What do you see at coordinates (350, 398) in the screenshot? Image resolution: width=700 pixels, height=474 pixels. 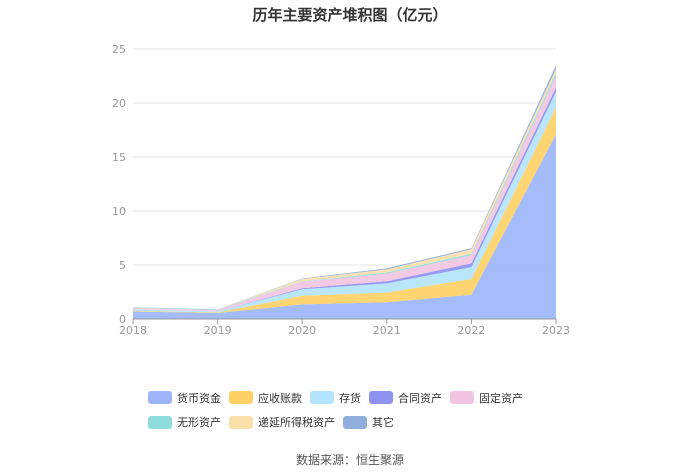 I see `legend-label: 存货` at bounding box center [350, 398].